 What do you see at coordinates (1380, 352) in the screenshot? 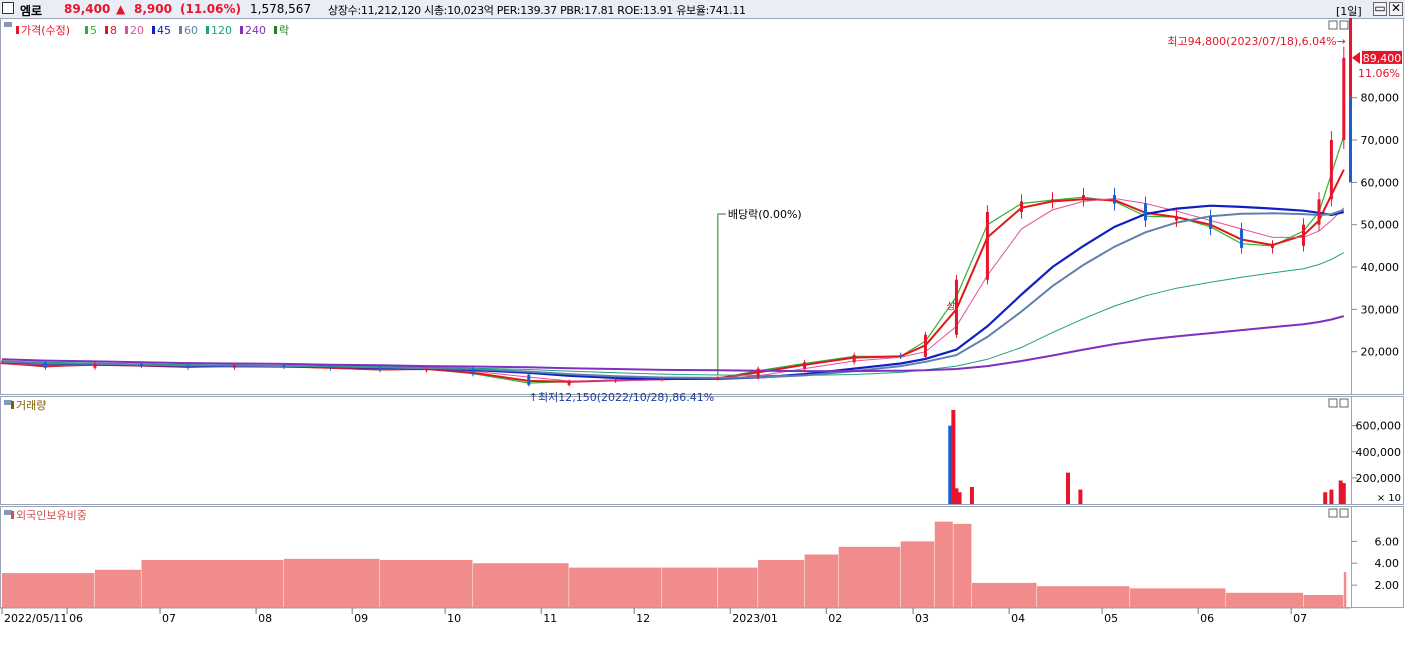
I see `y-tick-label: 20,000` at bounding box center [1380, 352].